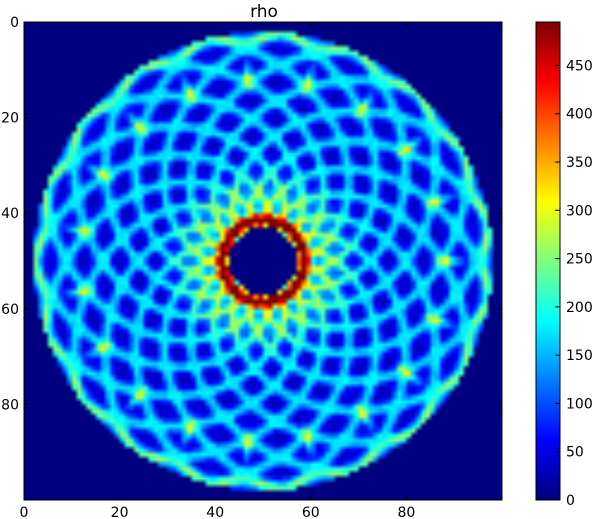  I want to click on y-tick-label: 60, so click(10, 310).